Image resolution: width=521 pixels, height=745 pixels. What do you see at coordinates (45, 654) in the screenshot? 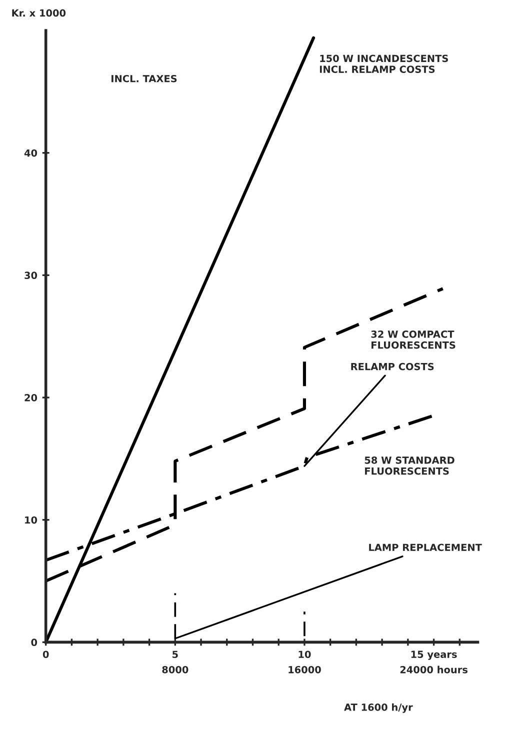
I see `x-tick-label: 0` at bounding box center [45, 654].